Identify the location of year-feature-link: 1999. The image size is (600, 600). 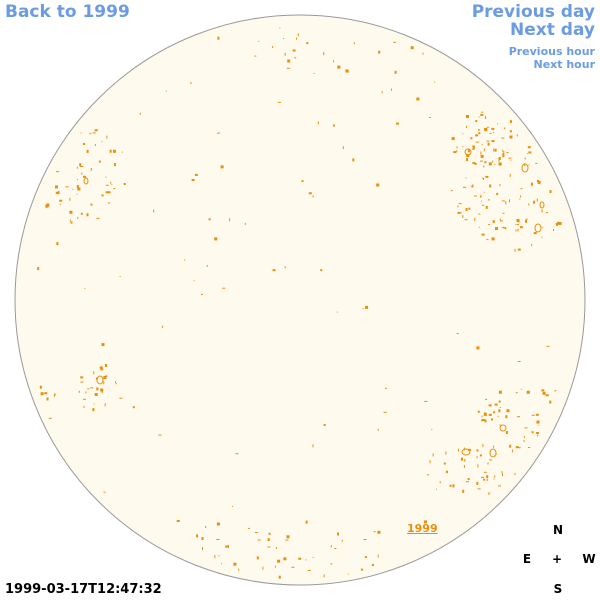
(422, 528).